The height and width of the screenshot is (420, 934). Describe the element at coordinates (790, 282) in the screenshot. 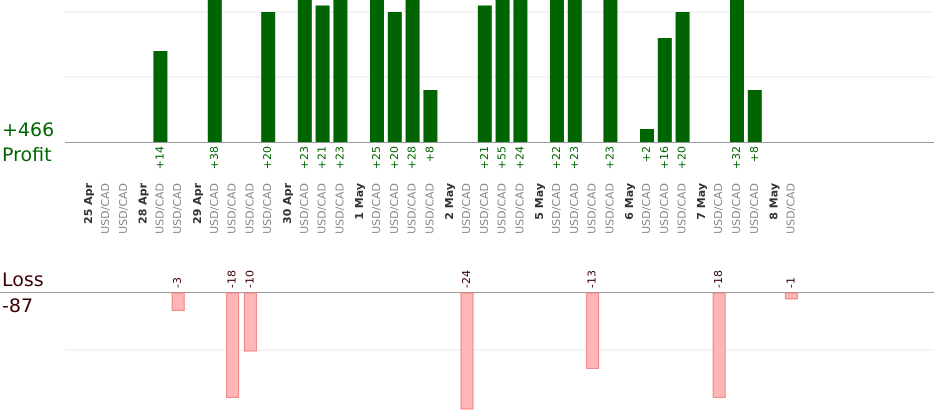

I see `loss-value-label: -1` at that location.